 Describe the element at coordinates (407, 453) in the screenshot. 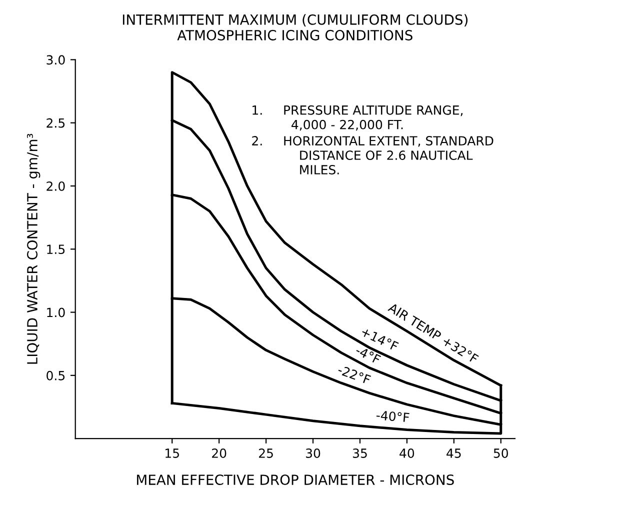

I see `x-tick-label: 40` at that location.